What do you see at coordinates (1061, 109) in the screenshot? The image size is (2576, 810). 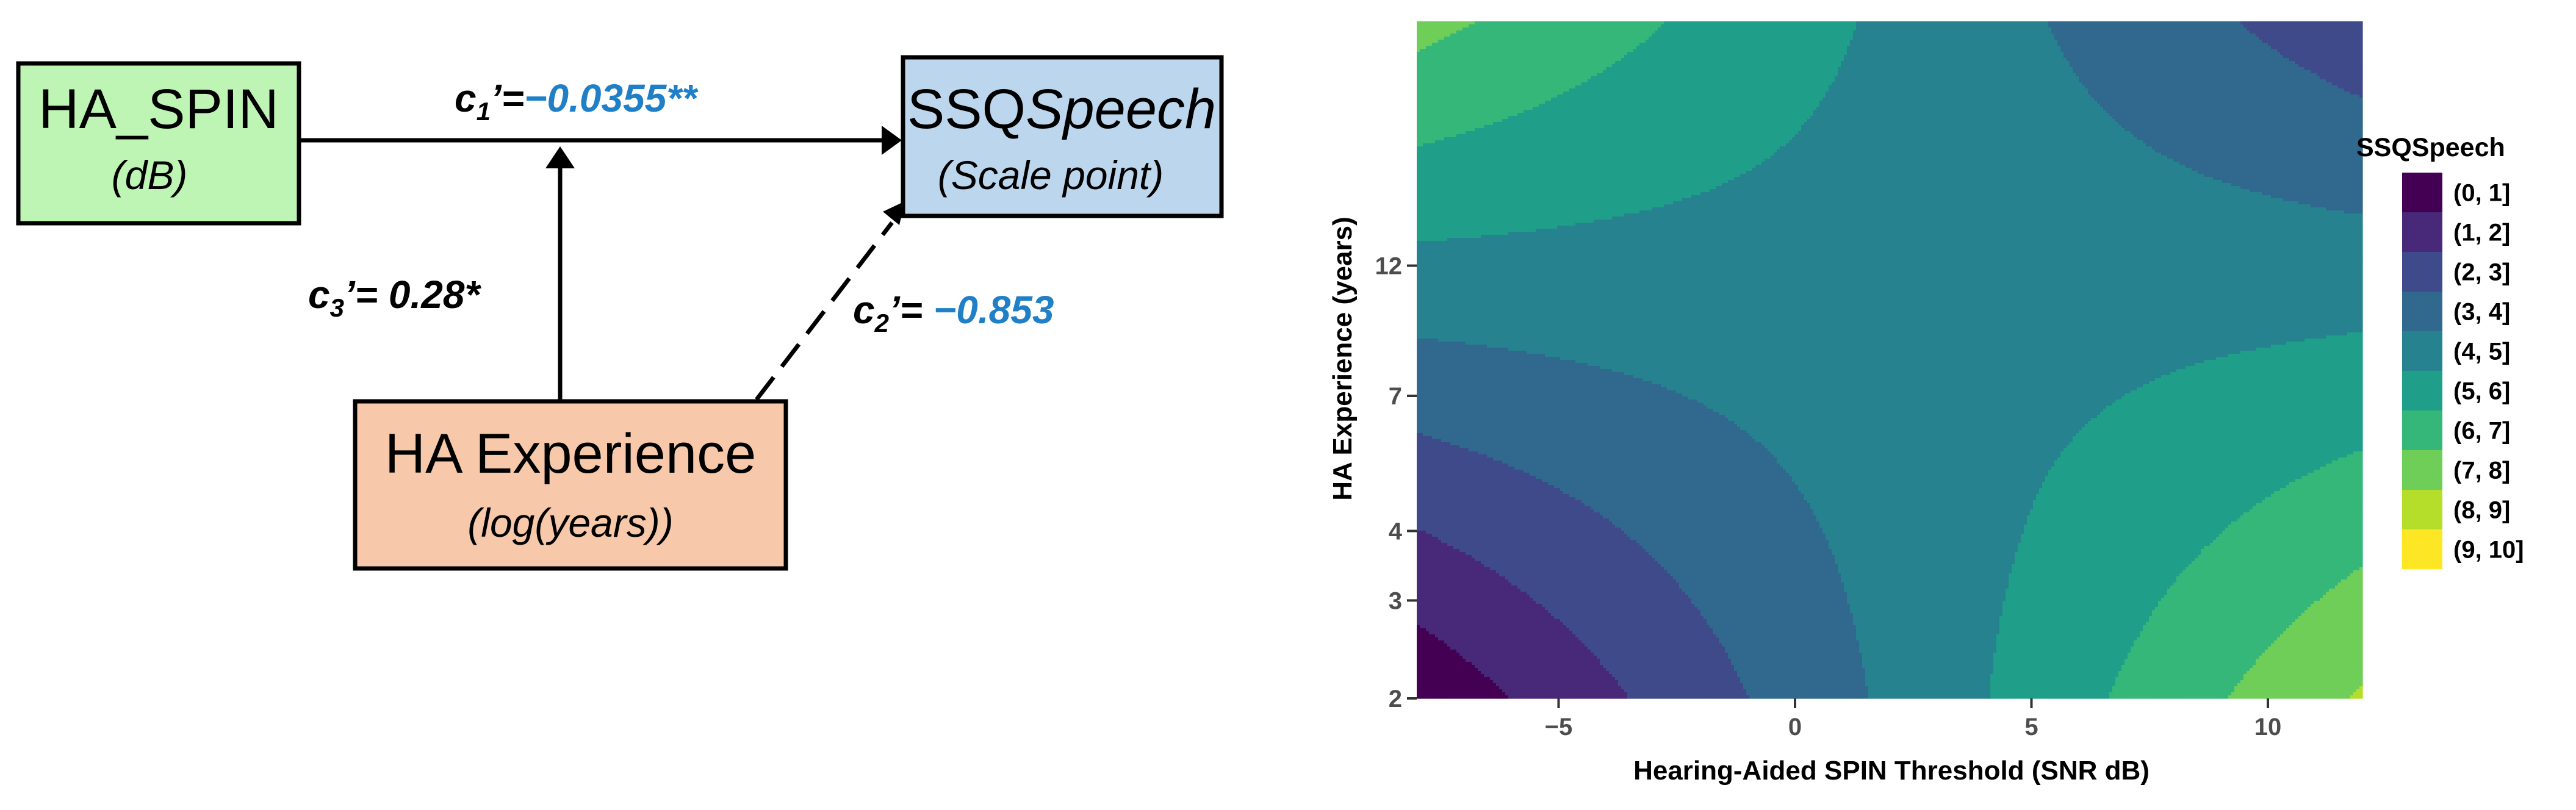 I see `box-ssq-title: SSQSpeech` at bounding box center [1061, 109].